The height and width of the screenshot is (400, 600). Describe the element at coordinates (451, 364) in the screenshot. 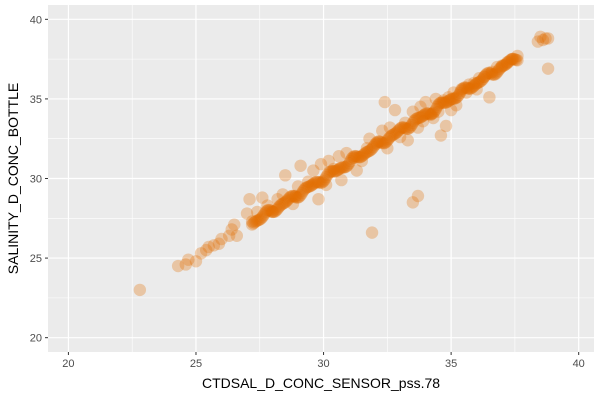

I see `x-tick-label: 35` at that location.